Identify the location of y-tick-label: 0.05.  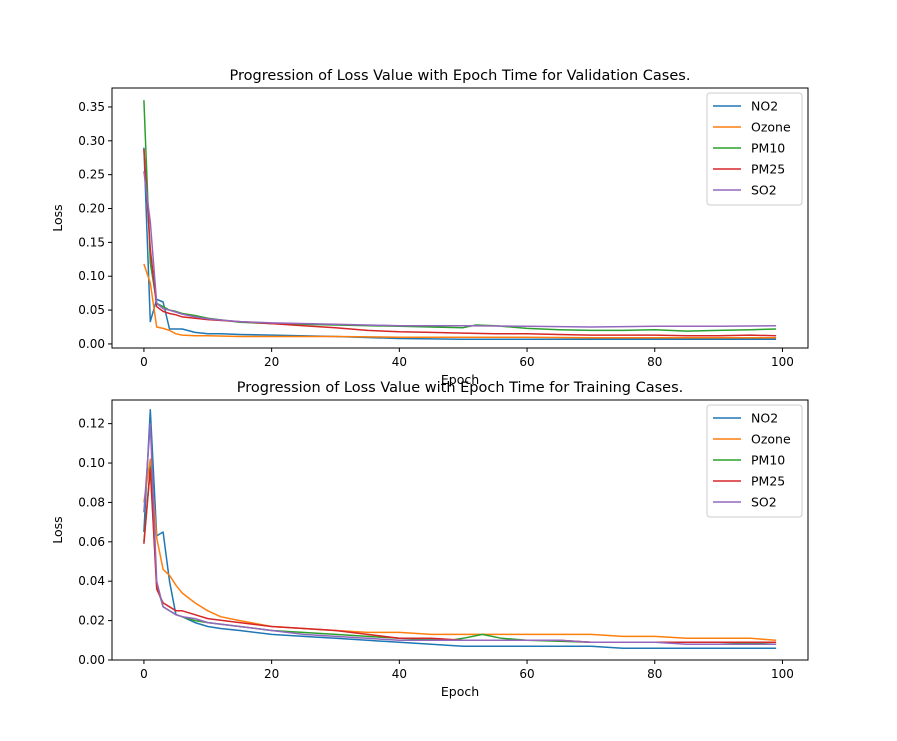
(91, 310).